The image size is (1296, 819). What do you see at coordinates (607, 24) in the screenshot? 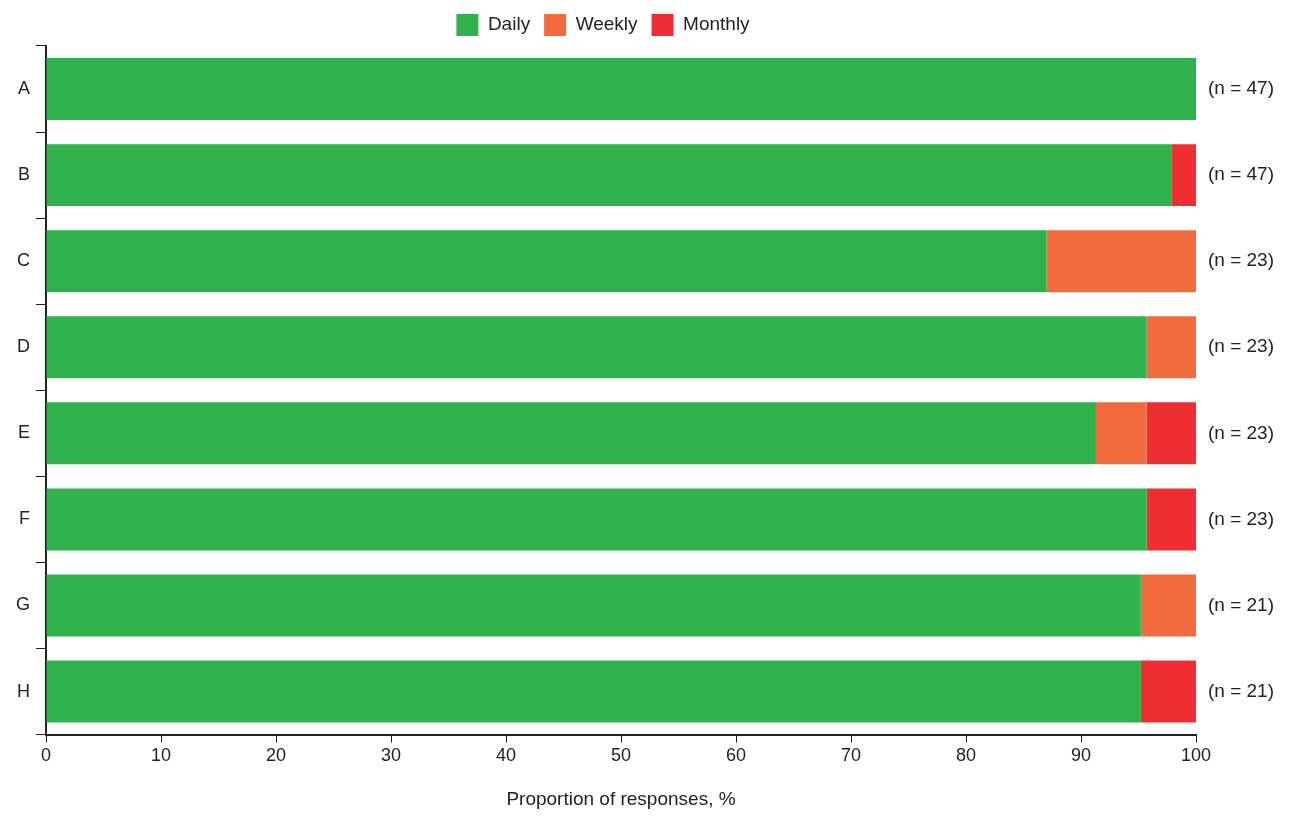
I see `legend-label: Weekly` at bounding box center [607, 24].